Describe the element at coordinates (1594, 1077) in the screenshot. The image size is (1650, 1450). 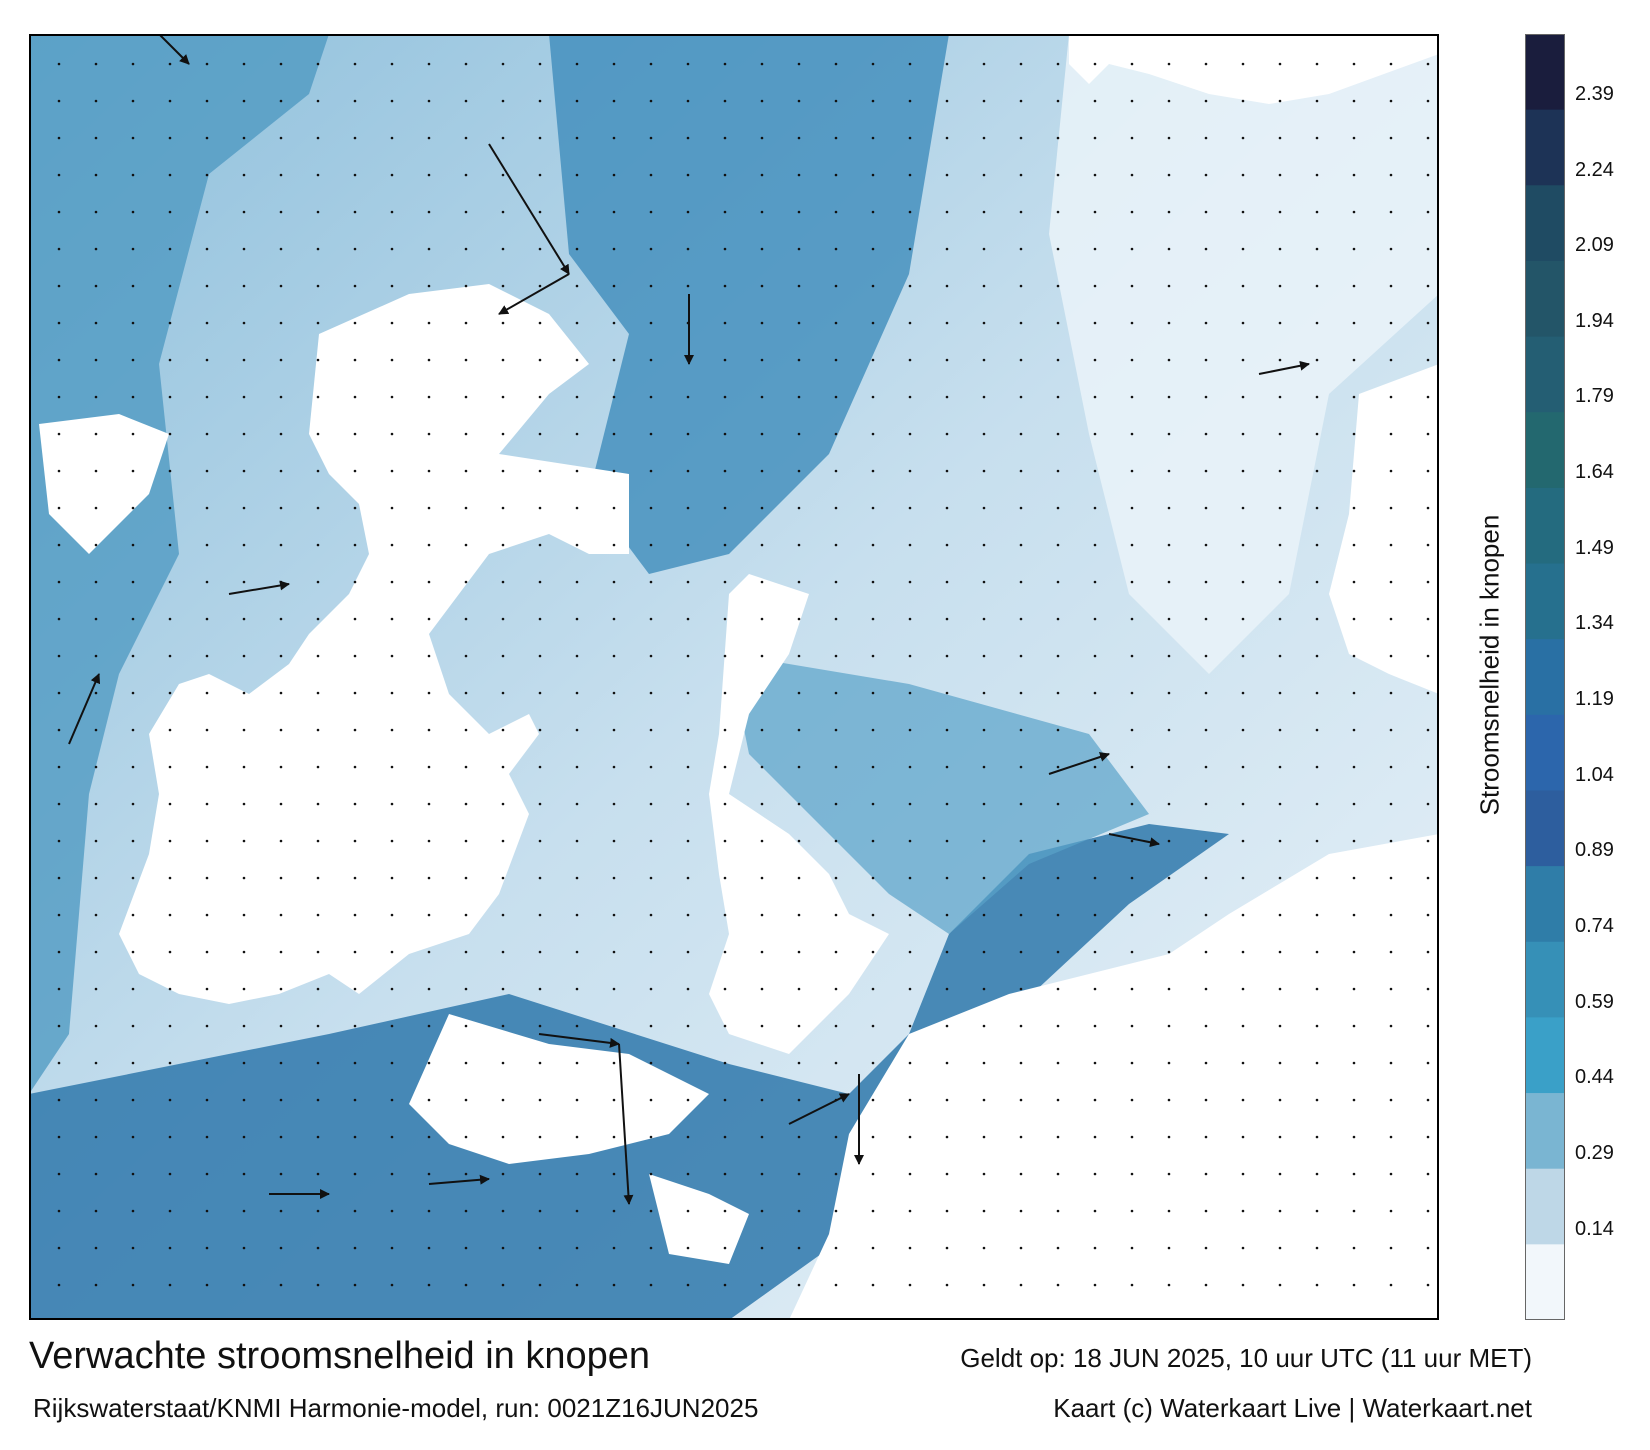
I see `legend-tick-label: 0.44` at that location.